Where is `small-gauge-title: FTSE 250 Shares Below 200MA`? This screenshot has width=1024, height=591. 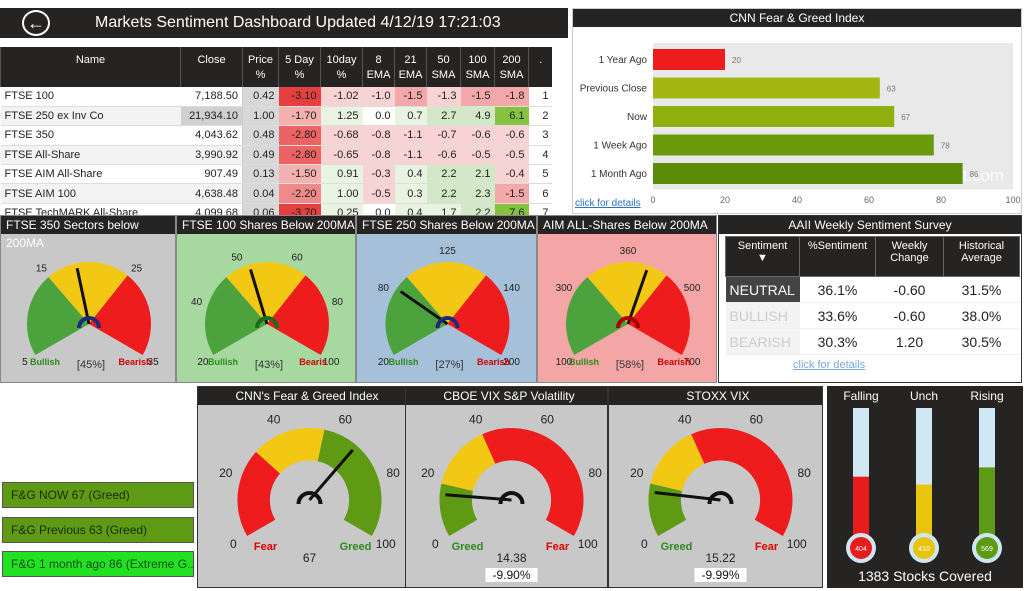 small-gauge-title: FTSE 250 Shares Below 200MA is located at coordinates (446, 225).